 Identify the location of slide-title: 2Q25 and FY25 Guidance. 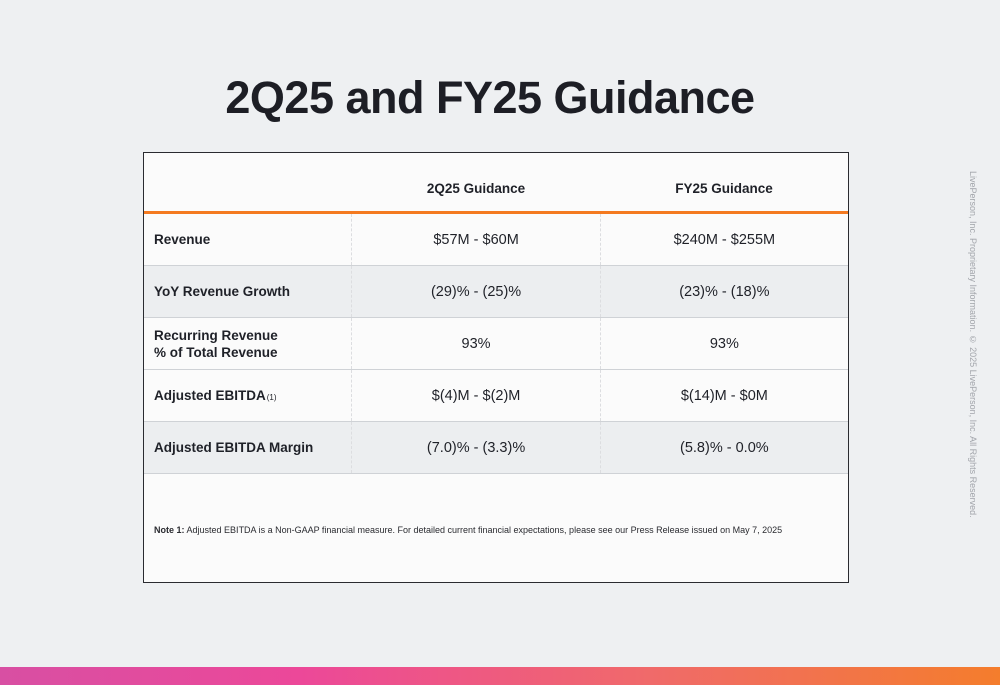
(490, 97).